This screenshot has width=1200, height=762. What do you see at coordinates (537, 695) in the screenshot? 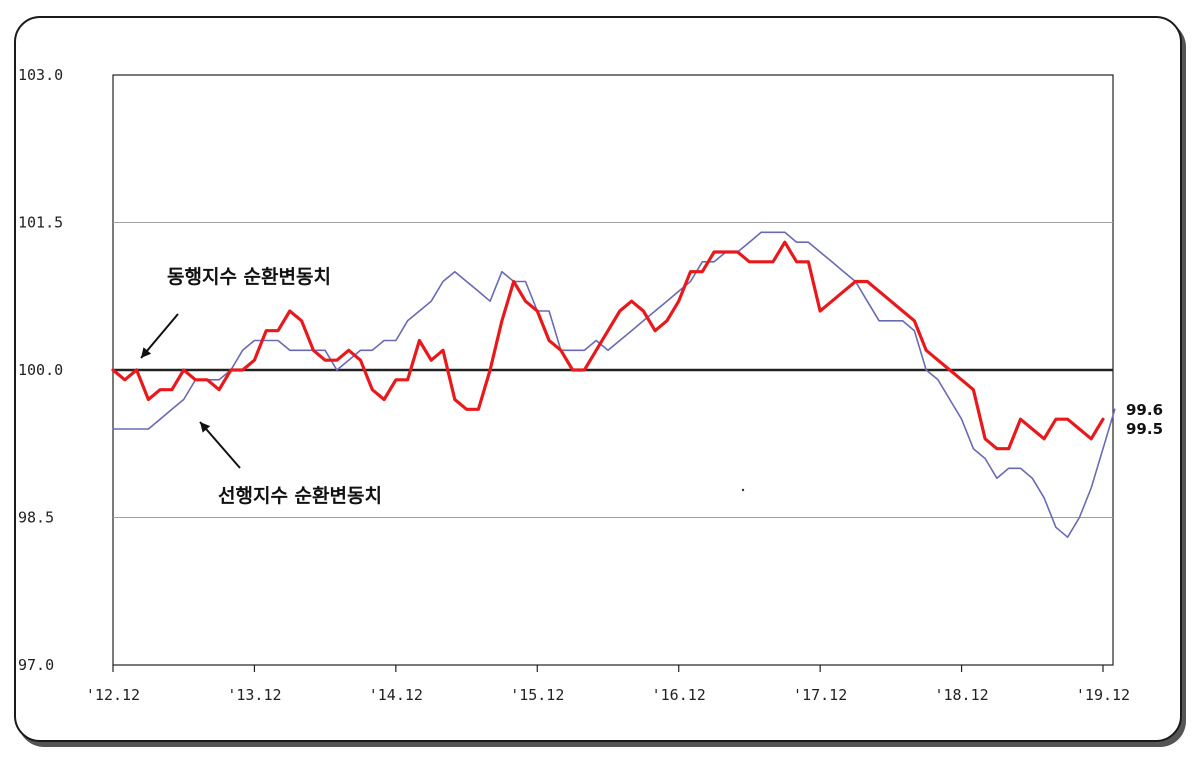
I see `x-tick-label: '15.12` at bounding box center [537, 695].